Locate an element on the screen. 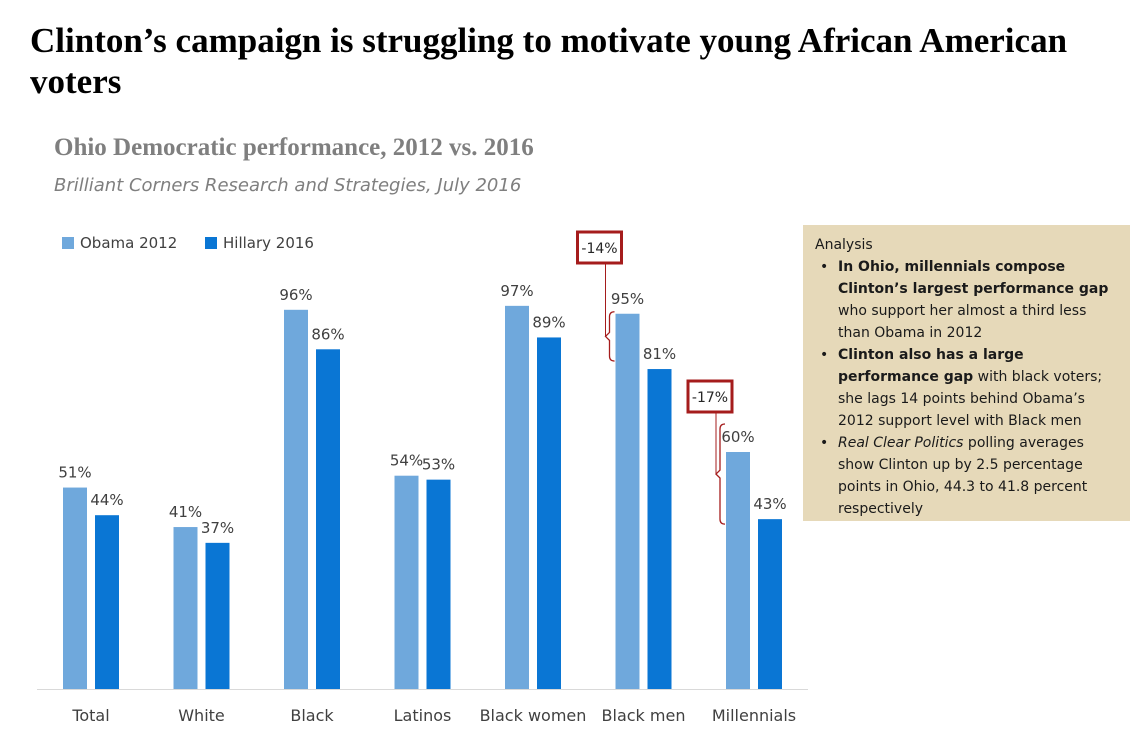  gap-annotation-label: -14% is located at coordinates (599, 249).